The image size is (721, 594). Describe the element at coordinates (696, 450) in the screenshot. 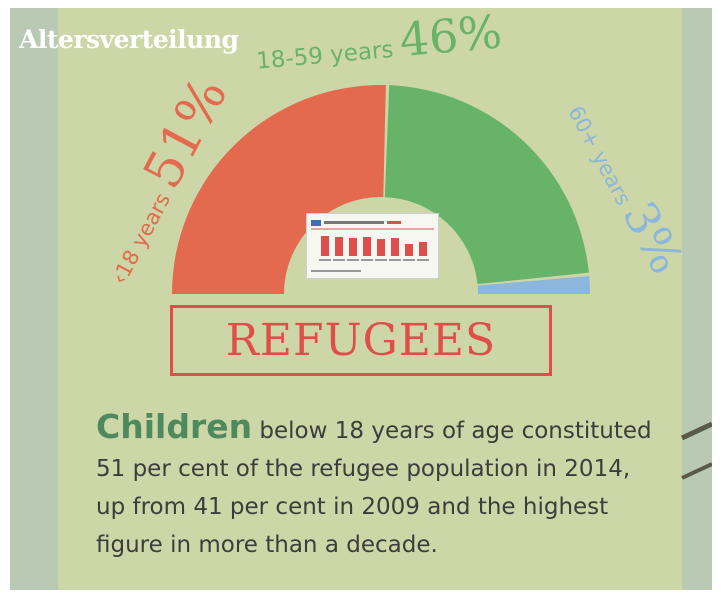

I see `decorative-lines` at that location.